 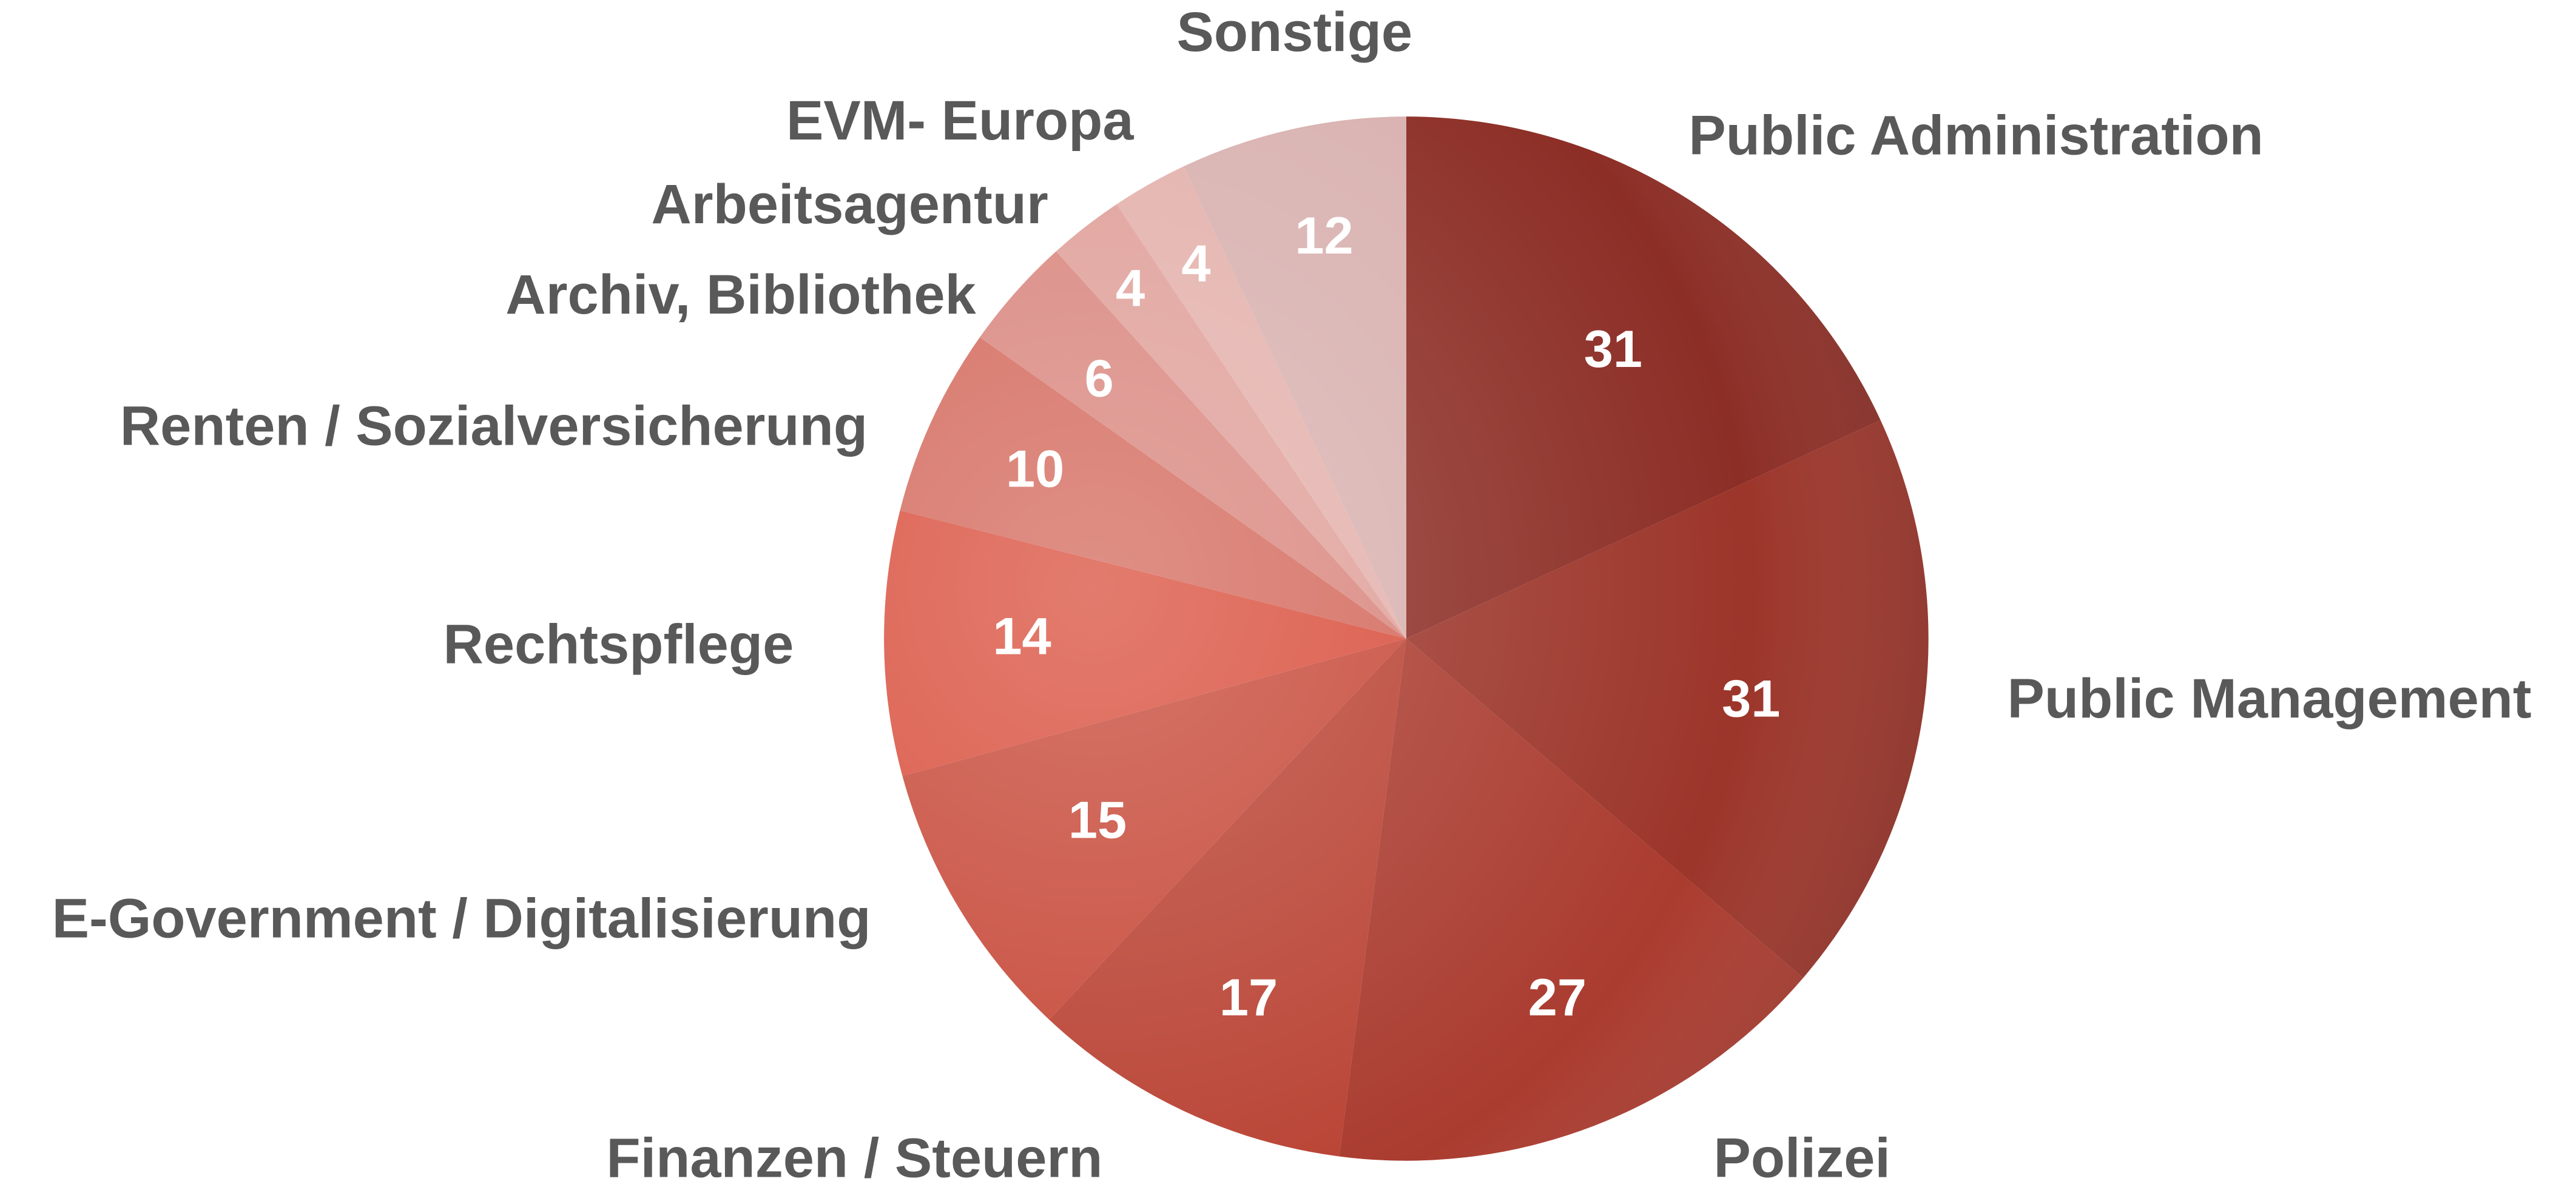 I want to click on value-label: 14, so click(x=1022, y=637).